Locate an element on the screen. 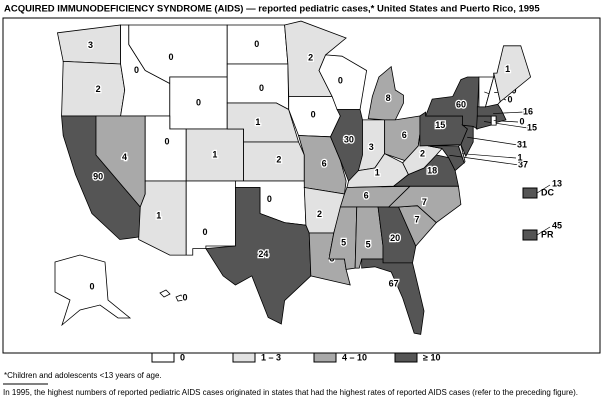  legend-label: 0 is located at coordinates (182, 357).